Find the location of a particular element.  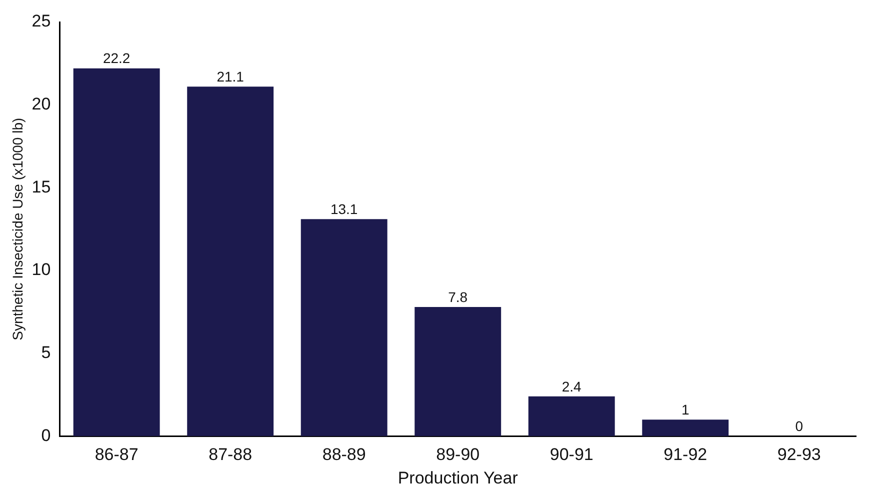

x-tick-label: 91-92 is located at coordinates (686, 454).